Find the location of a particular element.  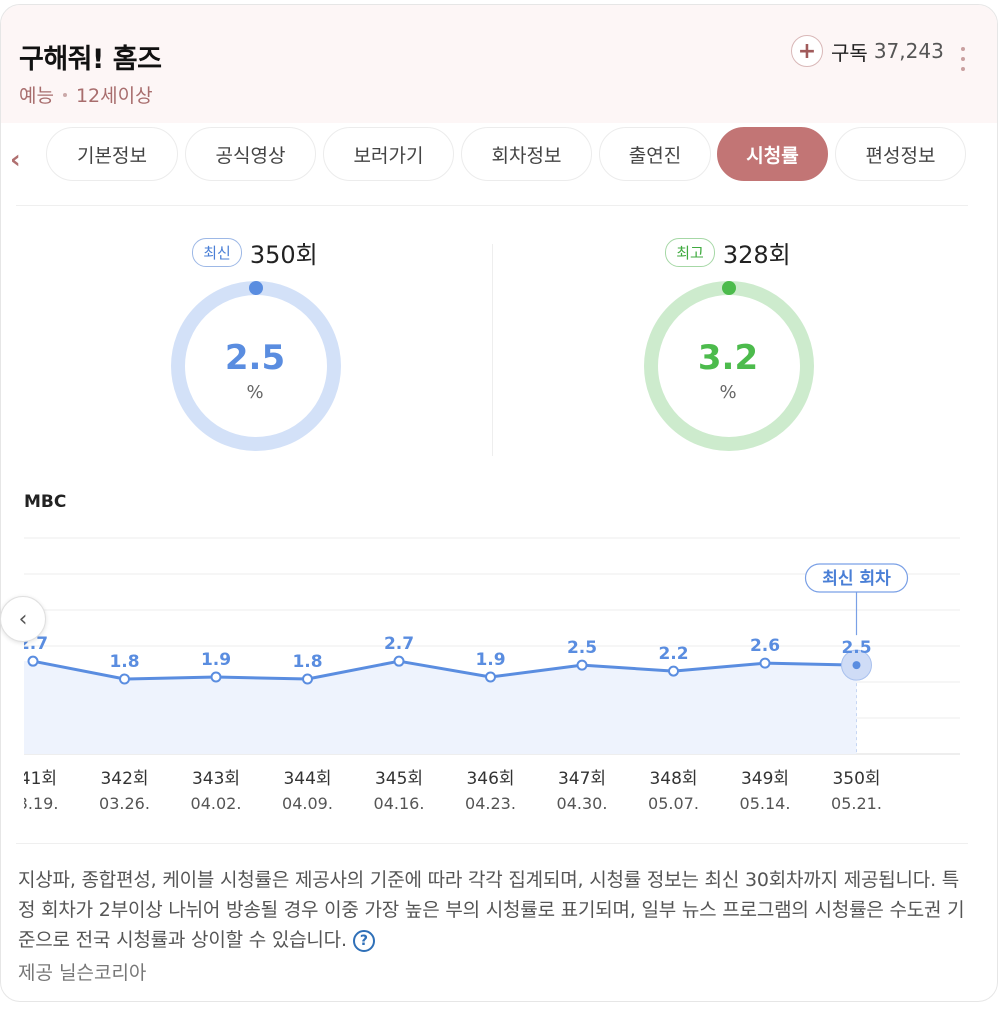

highest-ring-marker is located at coordinates (729, 288).